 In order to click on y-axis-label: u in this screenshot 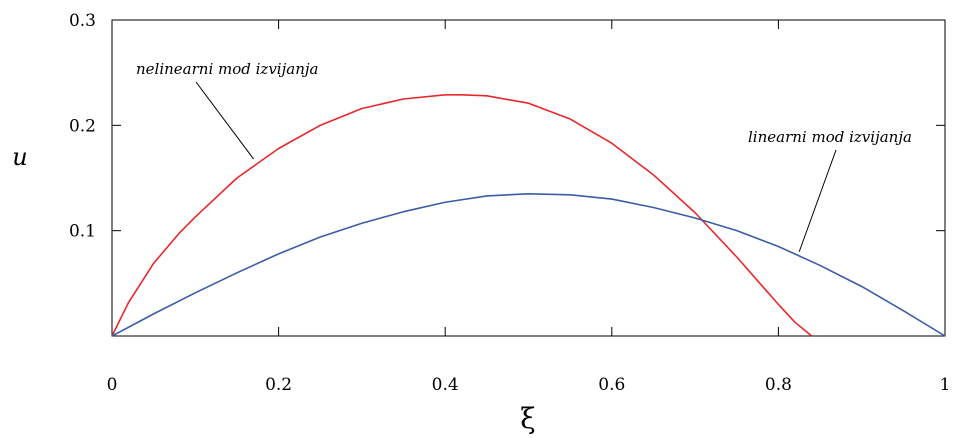, I will do `click(19, 157)`.